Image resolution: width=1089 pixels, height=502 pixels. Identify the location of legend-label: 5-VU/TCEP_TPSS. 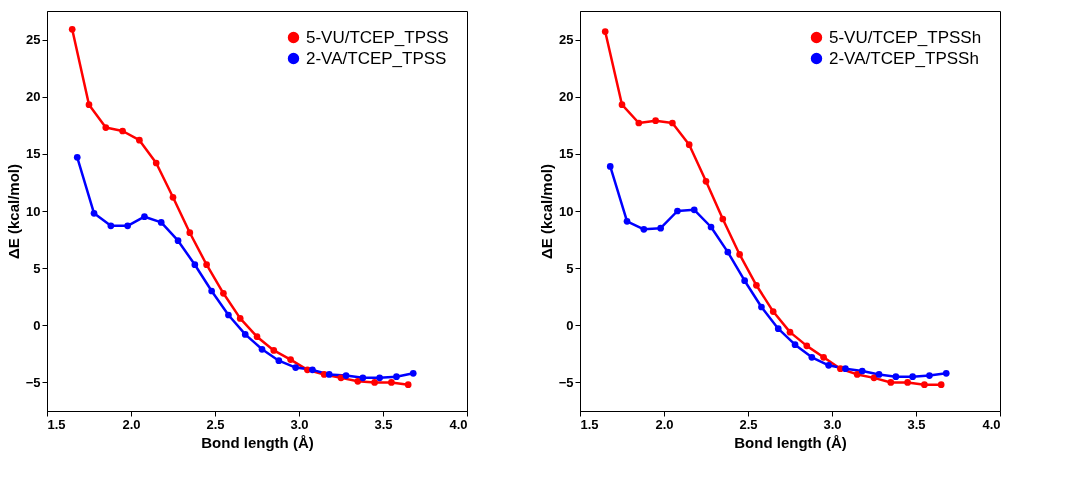
(377, 37).